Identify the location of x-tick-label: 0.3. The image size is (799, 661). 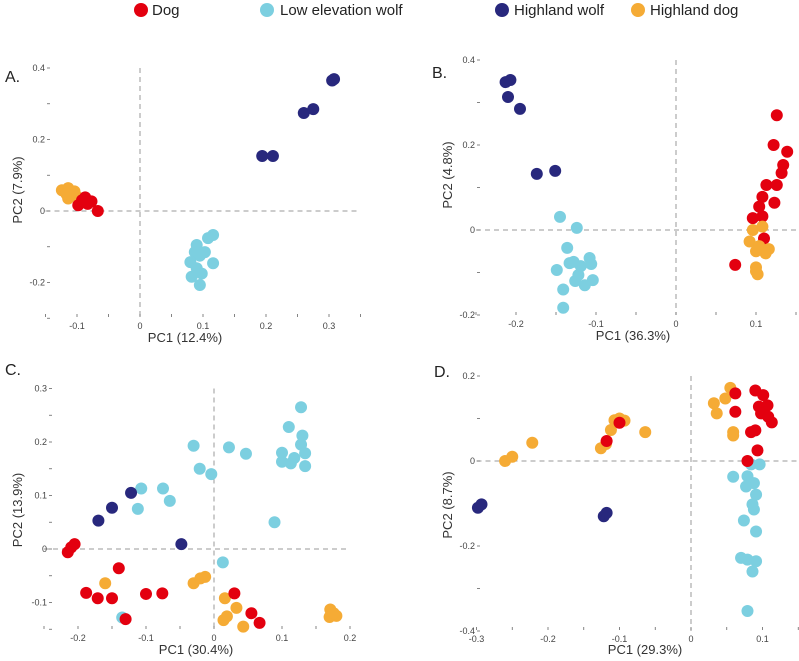
(329, 326).